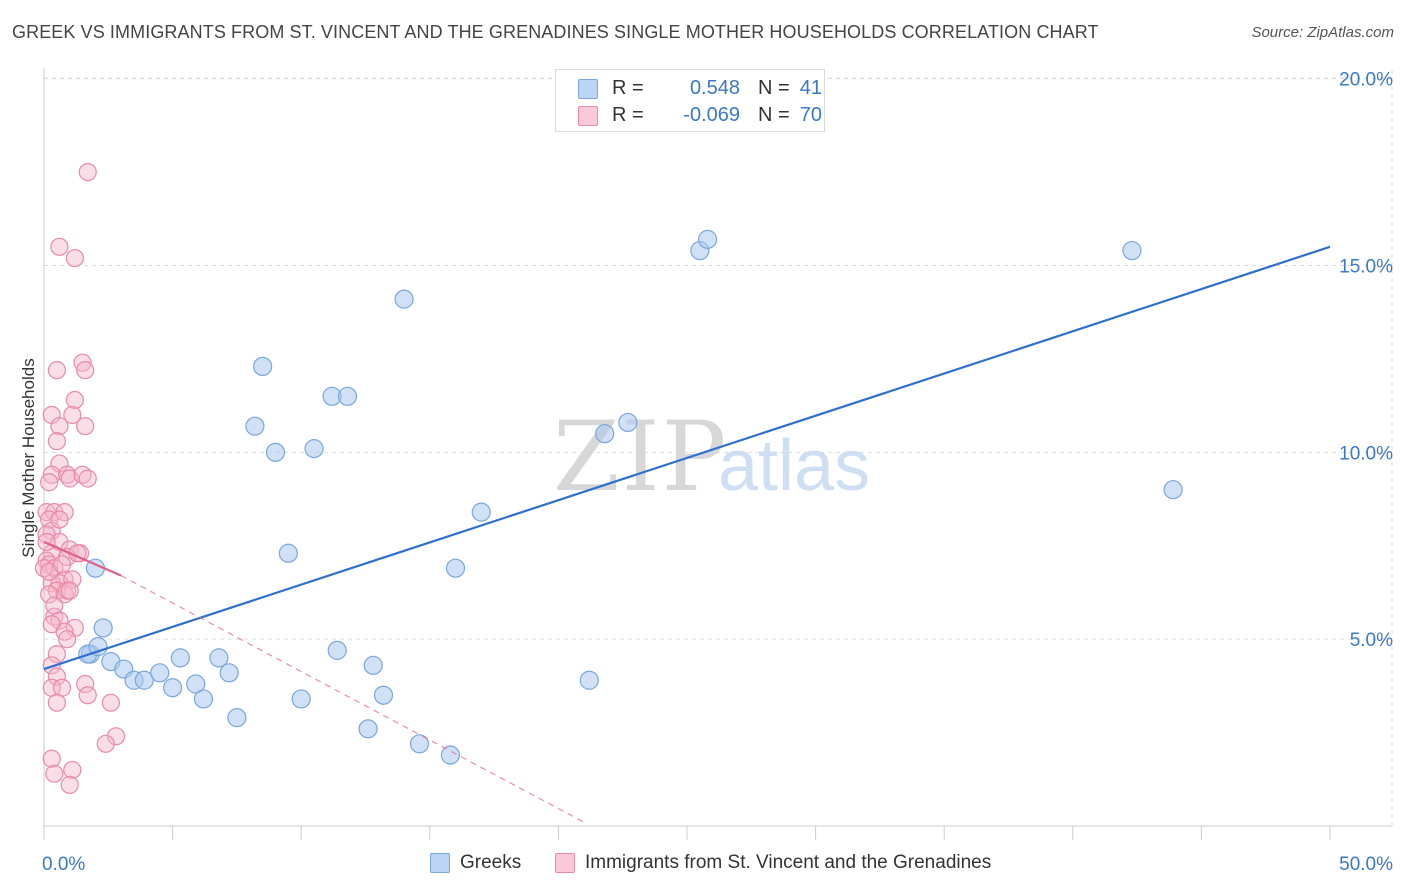 This screenshot has width=1406, height=892. Describe the element at coordinates (1366, 453) in the screenshot. I see `y-tick-label: 10.0%` at that location.